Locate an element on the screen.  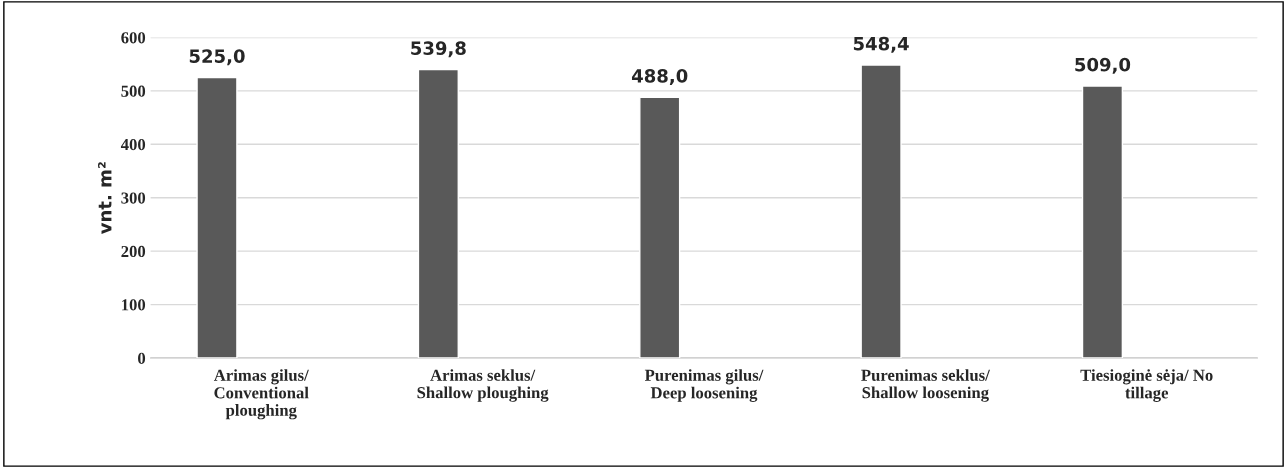
x-tick-label: Arimas seklus/ Shallow ploughing is located at coordinates (483, 385).